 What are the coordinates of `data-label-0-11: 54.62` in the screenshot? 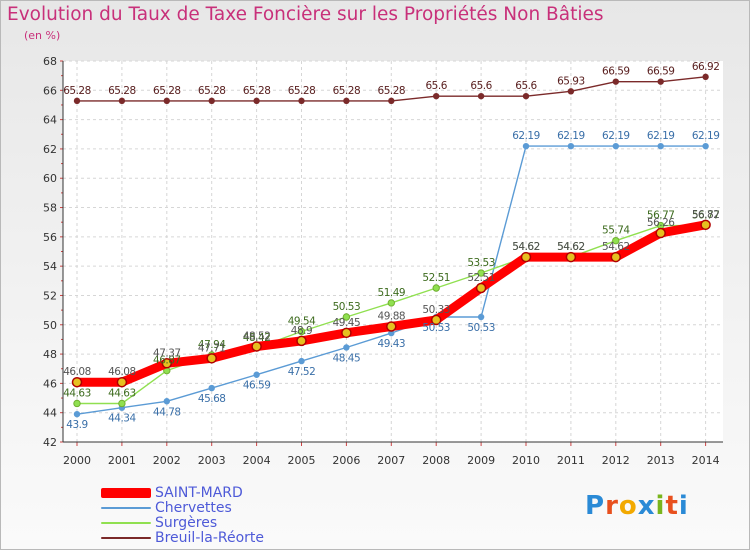 It's located at (571, 247).